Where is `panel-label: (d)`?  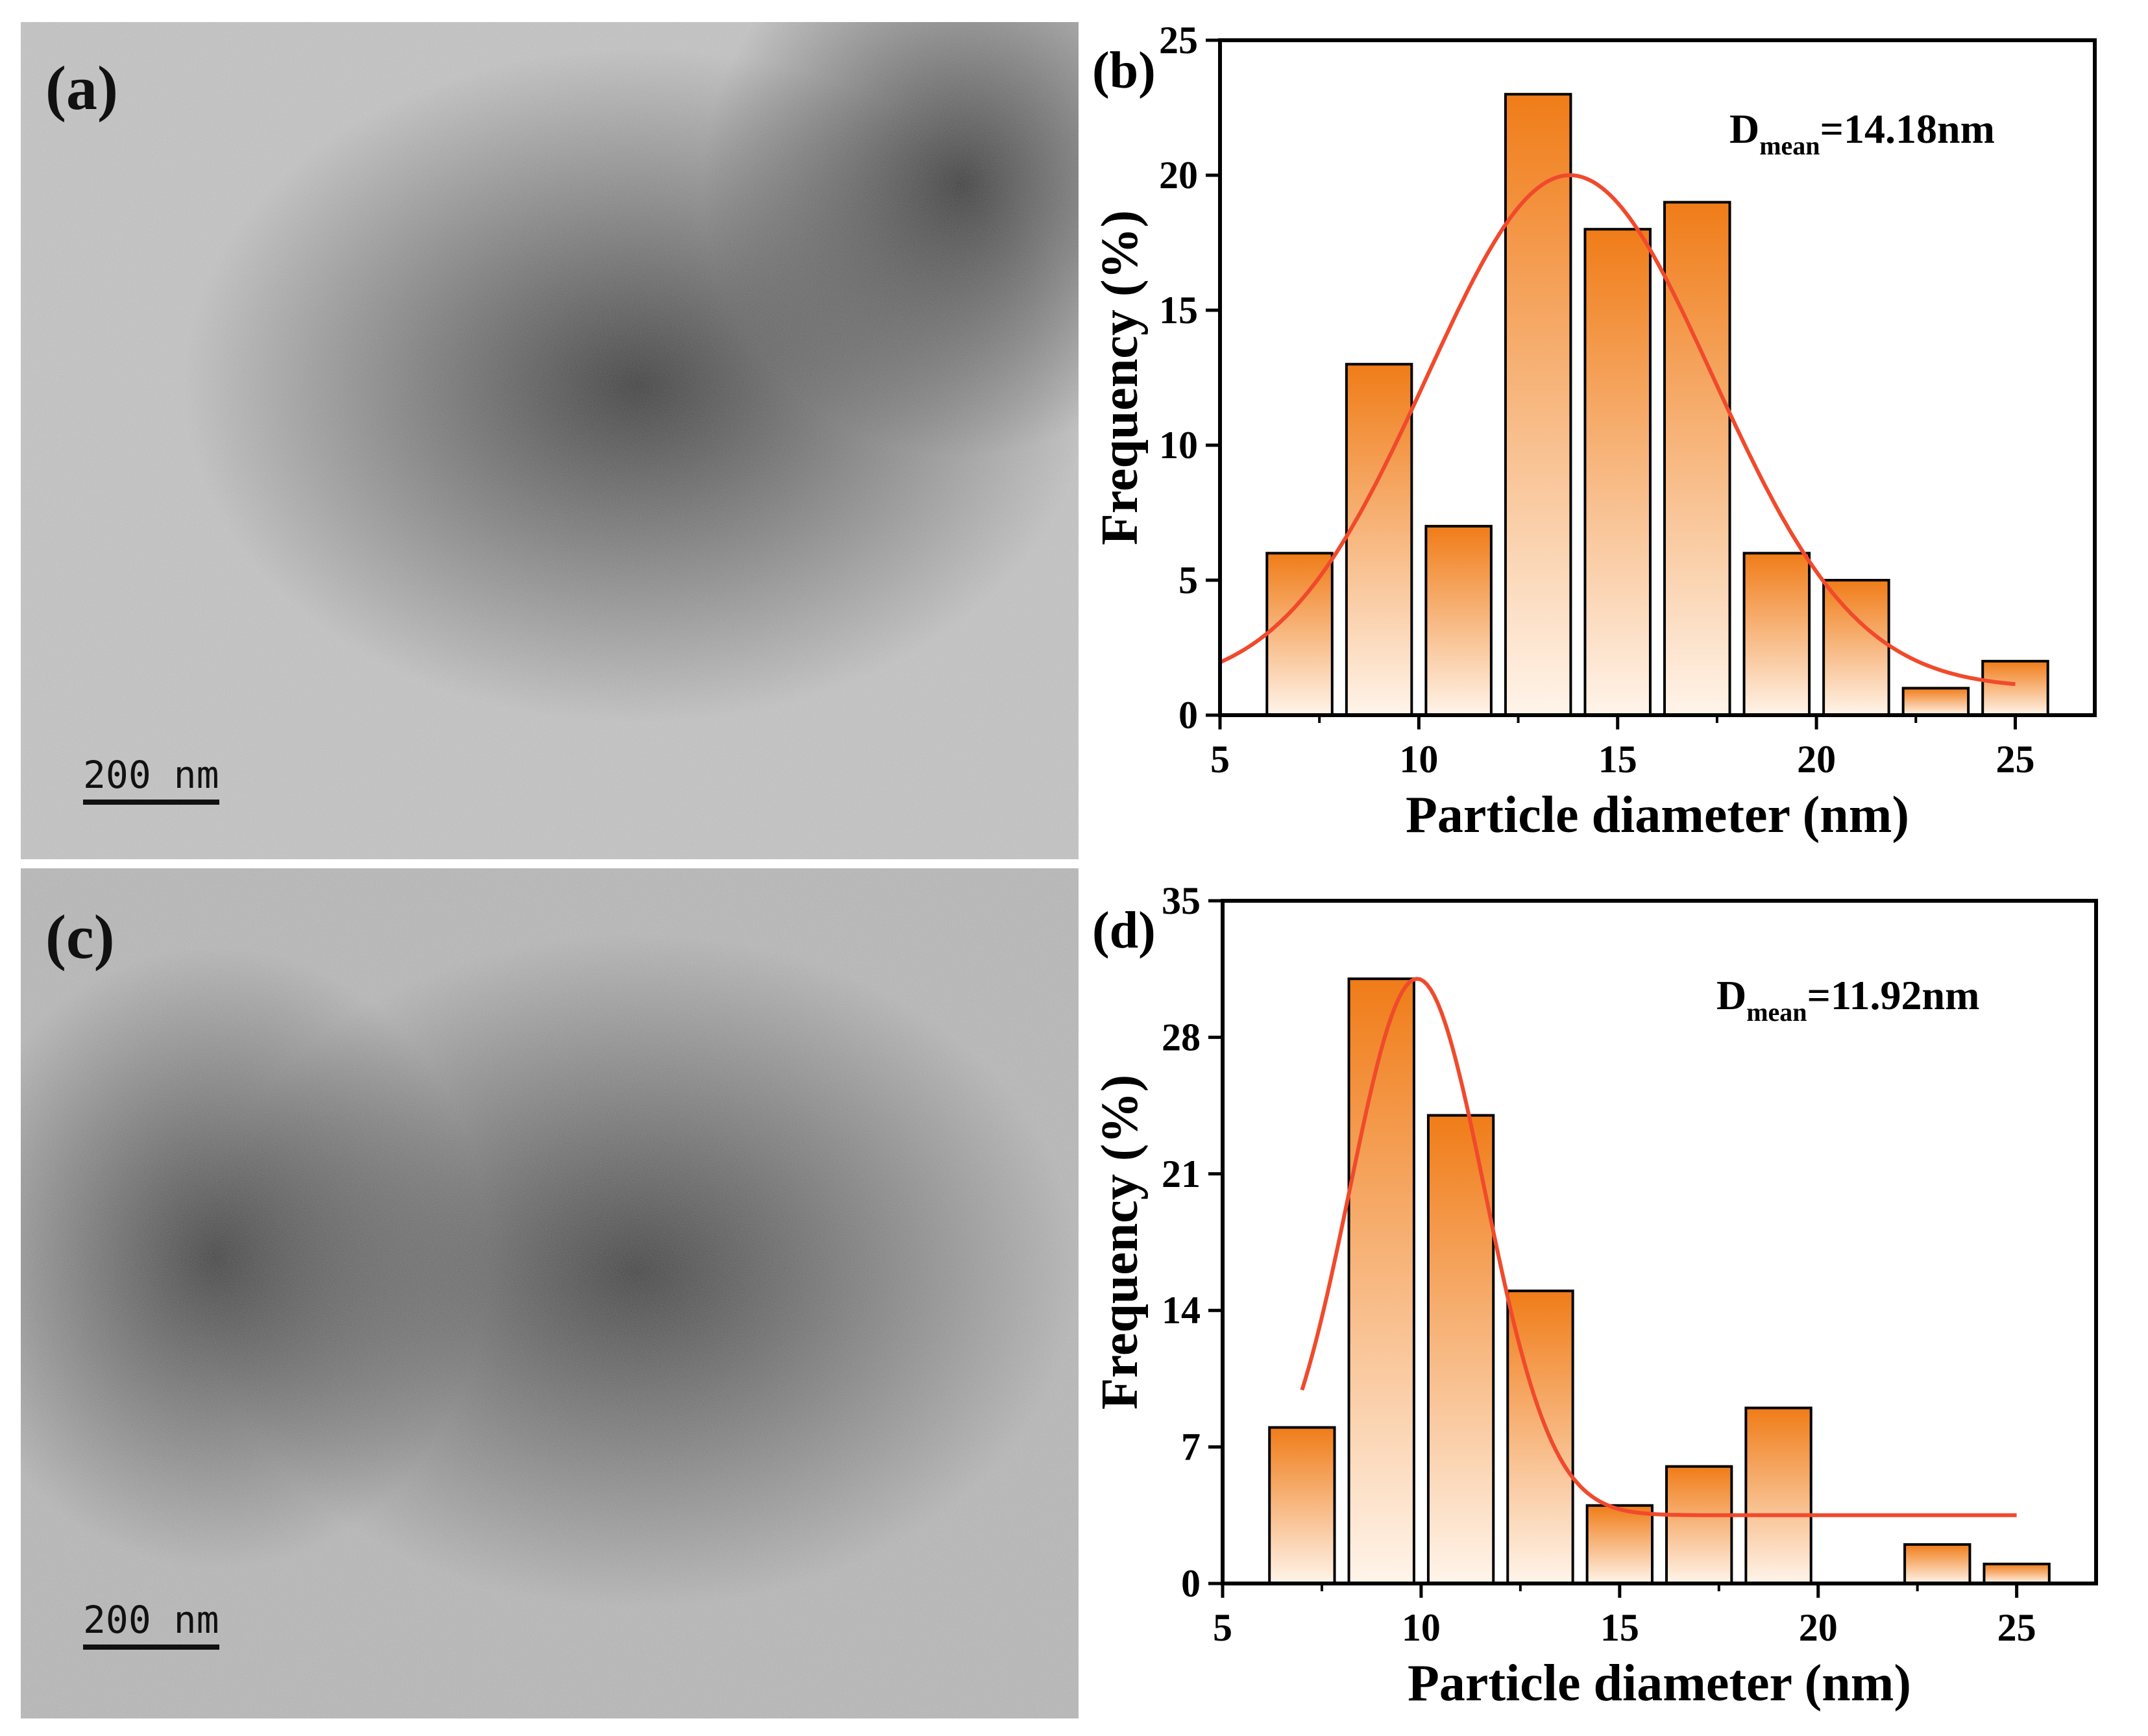 panel-label: (d) is located at coordinates (1124, 930).